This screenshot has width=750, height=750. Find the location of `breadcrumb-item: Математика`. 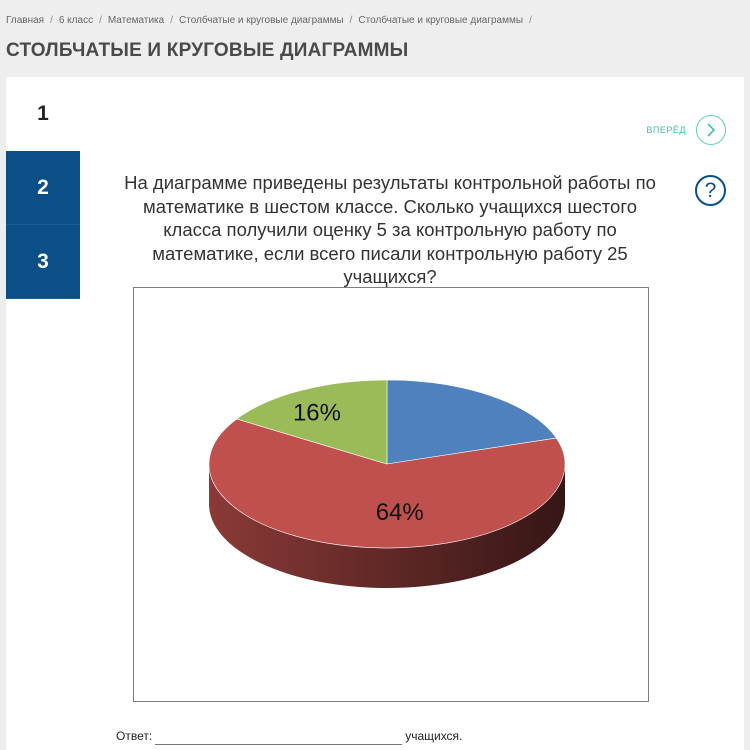

breadcrumb-item: Математика is located at coordinates (136, 20).